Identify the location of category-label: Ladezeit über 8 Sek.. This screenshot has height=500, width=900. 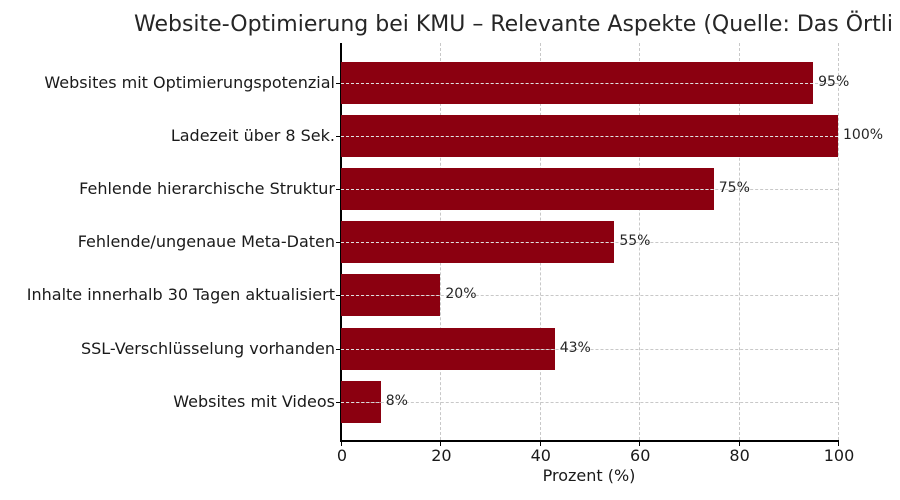
(252, 136).